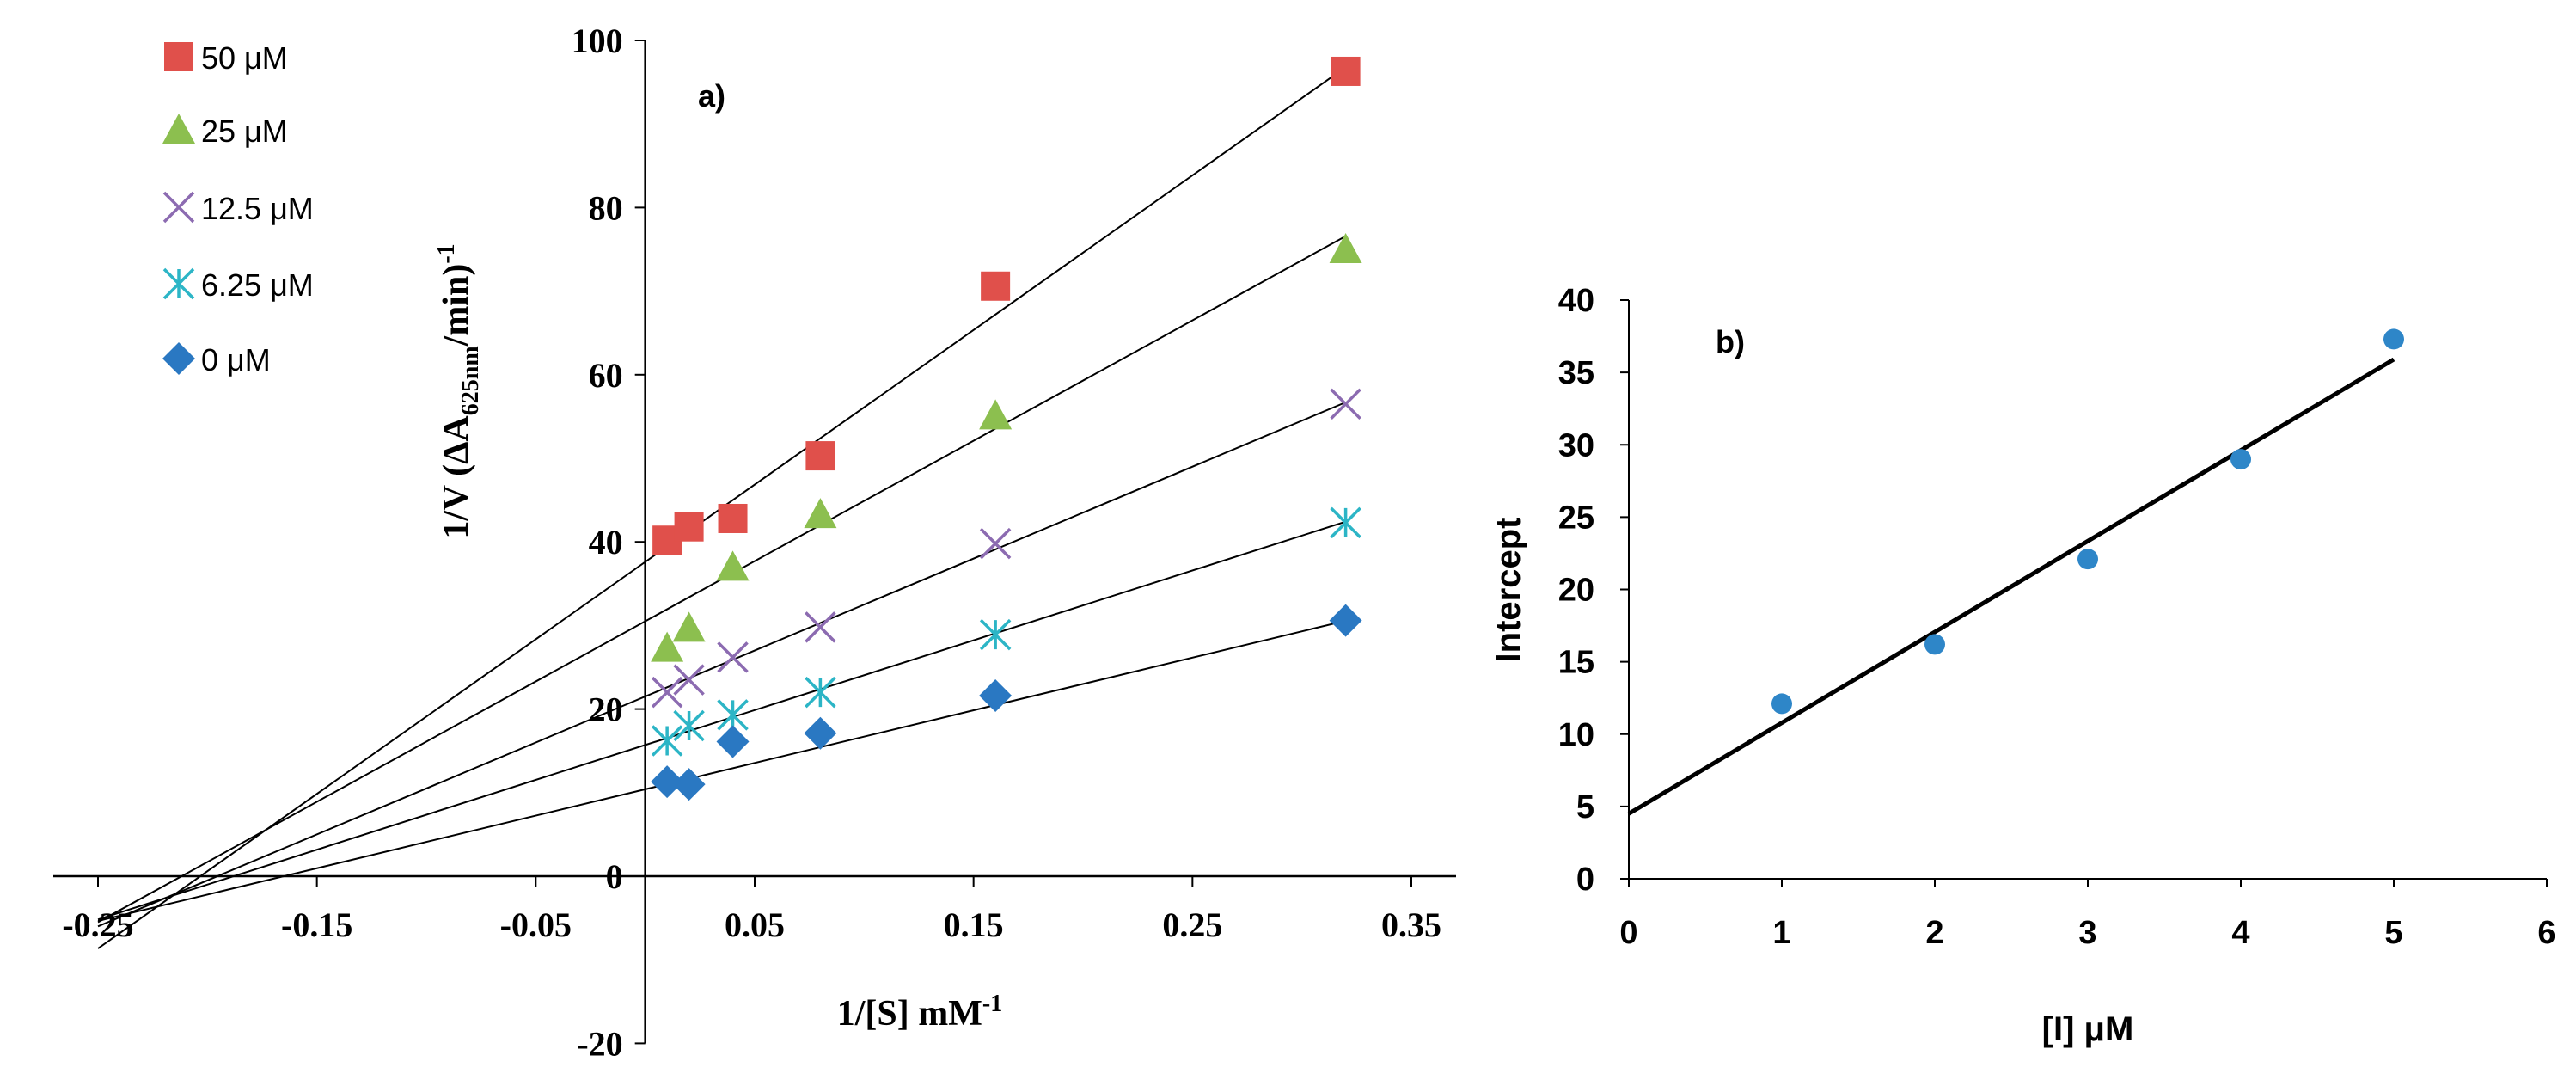 The width and height of the screenshot is (2576, 1080). Describe the element at coordinates (244, 131) in the screenshot. I see `legend-label: 25 μM` at that location.